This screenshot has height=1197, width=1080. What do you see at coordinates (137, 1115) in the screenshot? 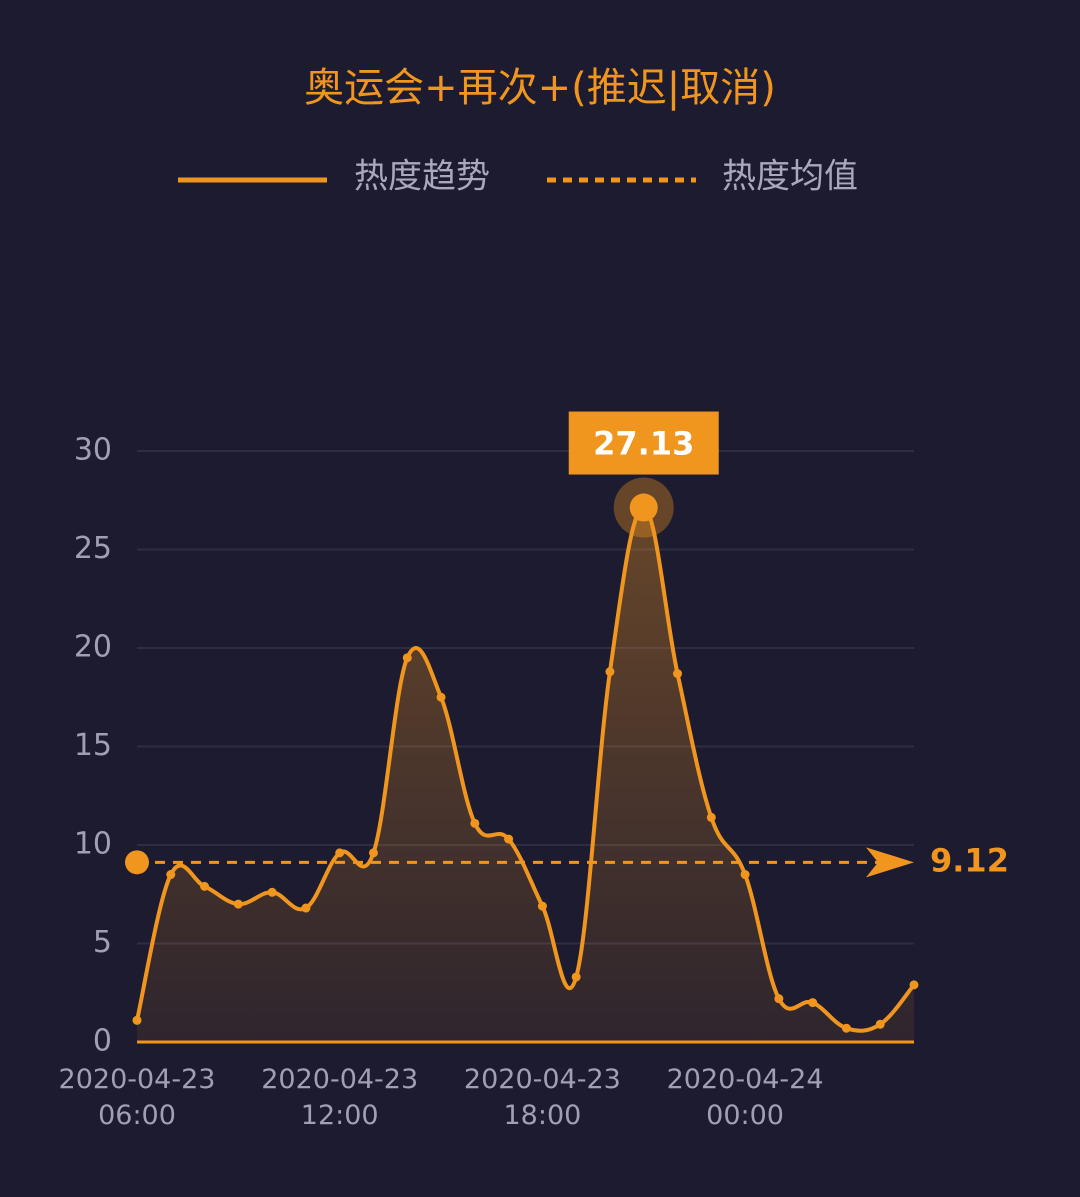
I see `x-tick-label-line: 06:00` at bounding box center [137, 1115].